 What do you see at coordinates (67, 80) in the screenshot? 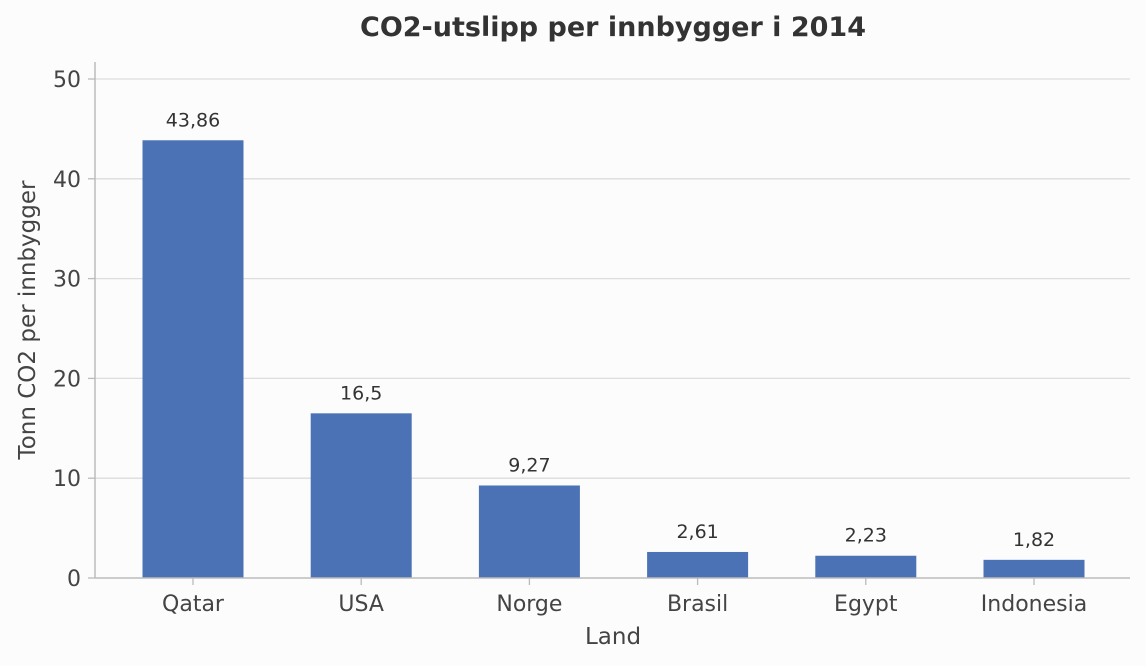
I see `y-tick-label: 50` at bounding box center [67, 80].